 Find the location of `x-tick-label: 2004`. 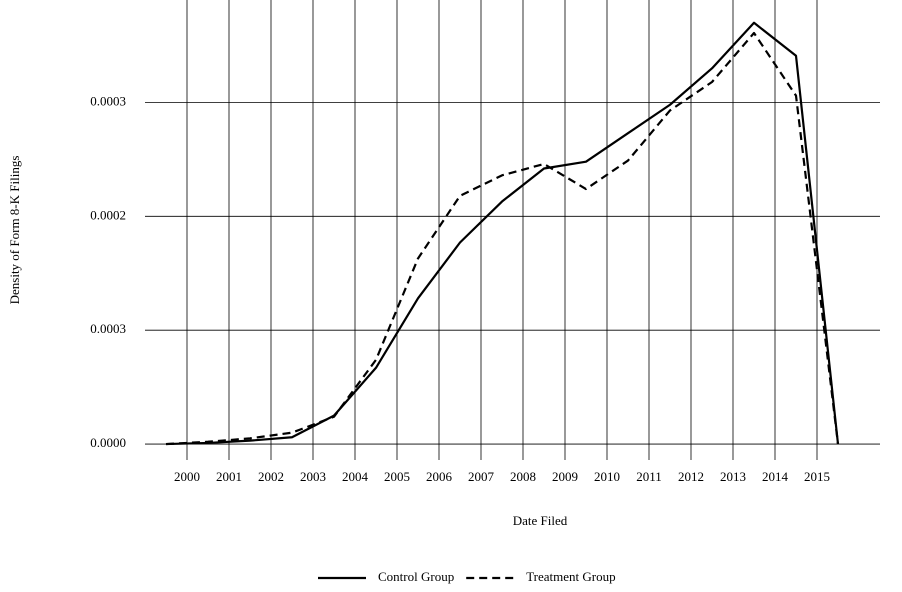

x-tick-label: 2004 is located at coordinates (355, 476).